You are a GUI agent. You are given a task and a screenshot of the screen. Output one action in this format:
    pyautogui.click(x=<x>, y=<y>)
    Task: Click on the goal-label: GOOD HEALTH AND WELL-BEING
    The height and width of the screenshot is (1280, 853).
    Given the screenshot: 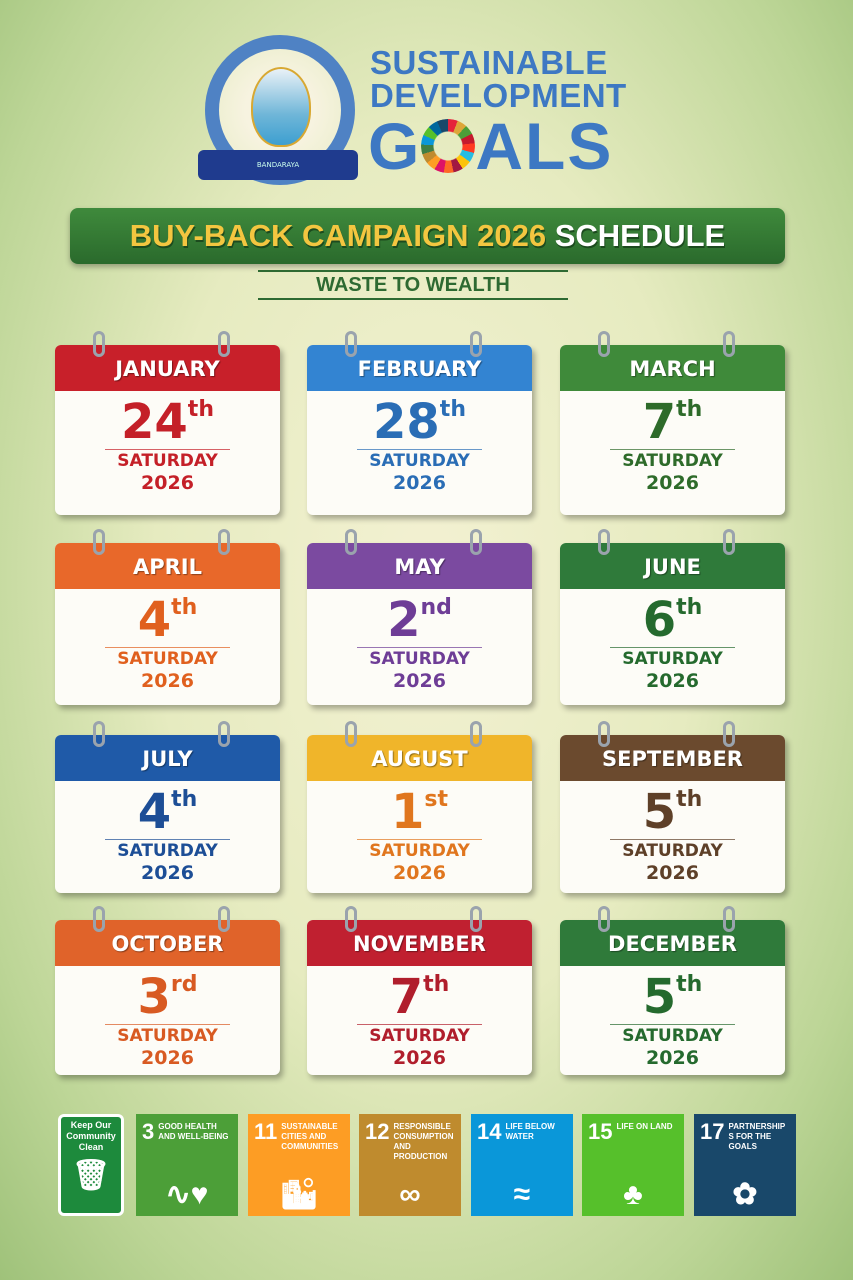 What is the action you would take?
    pyautogui.click(x=193, y=1131)
    